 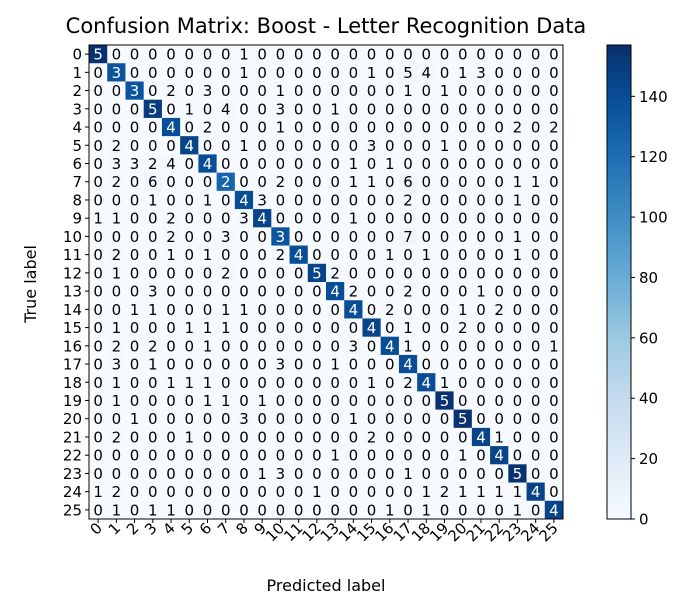 I want to click on cell-value-label: 2, so click(x=171, y=91).